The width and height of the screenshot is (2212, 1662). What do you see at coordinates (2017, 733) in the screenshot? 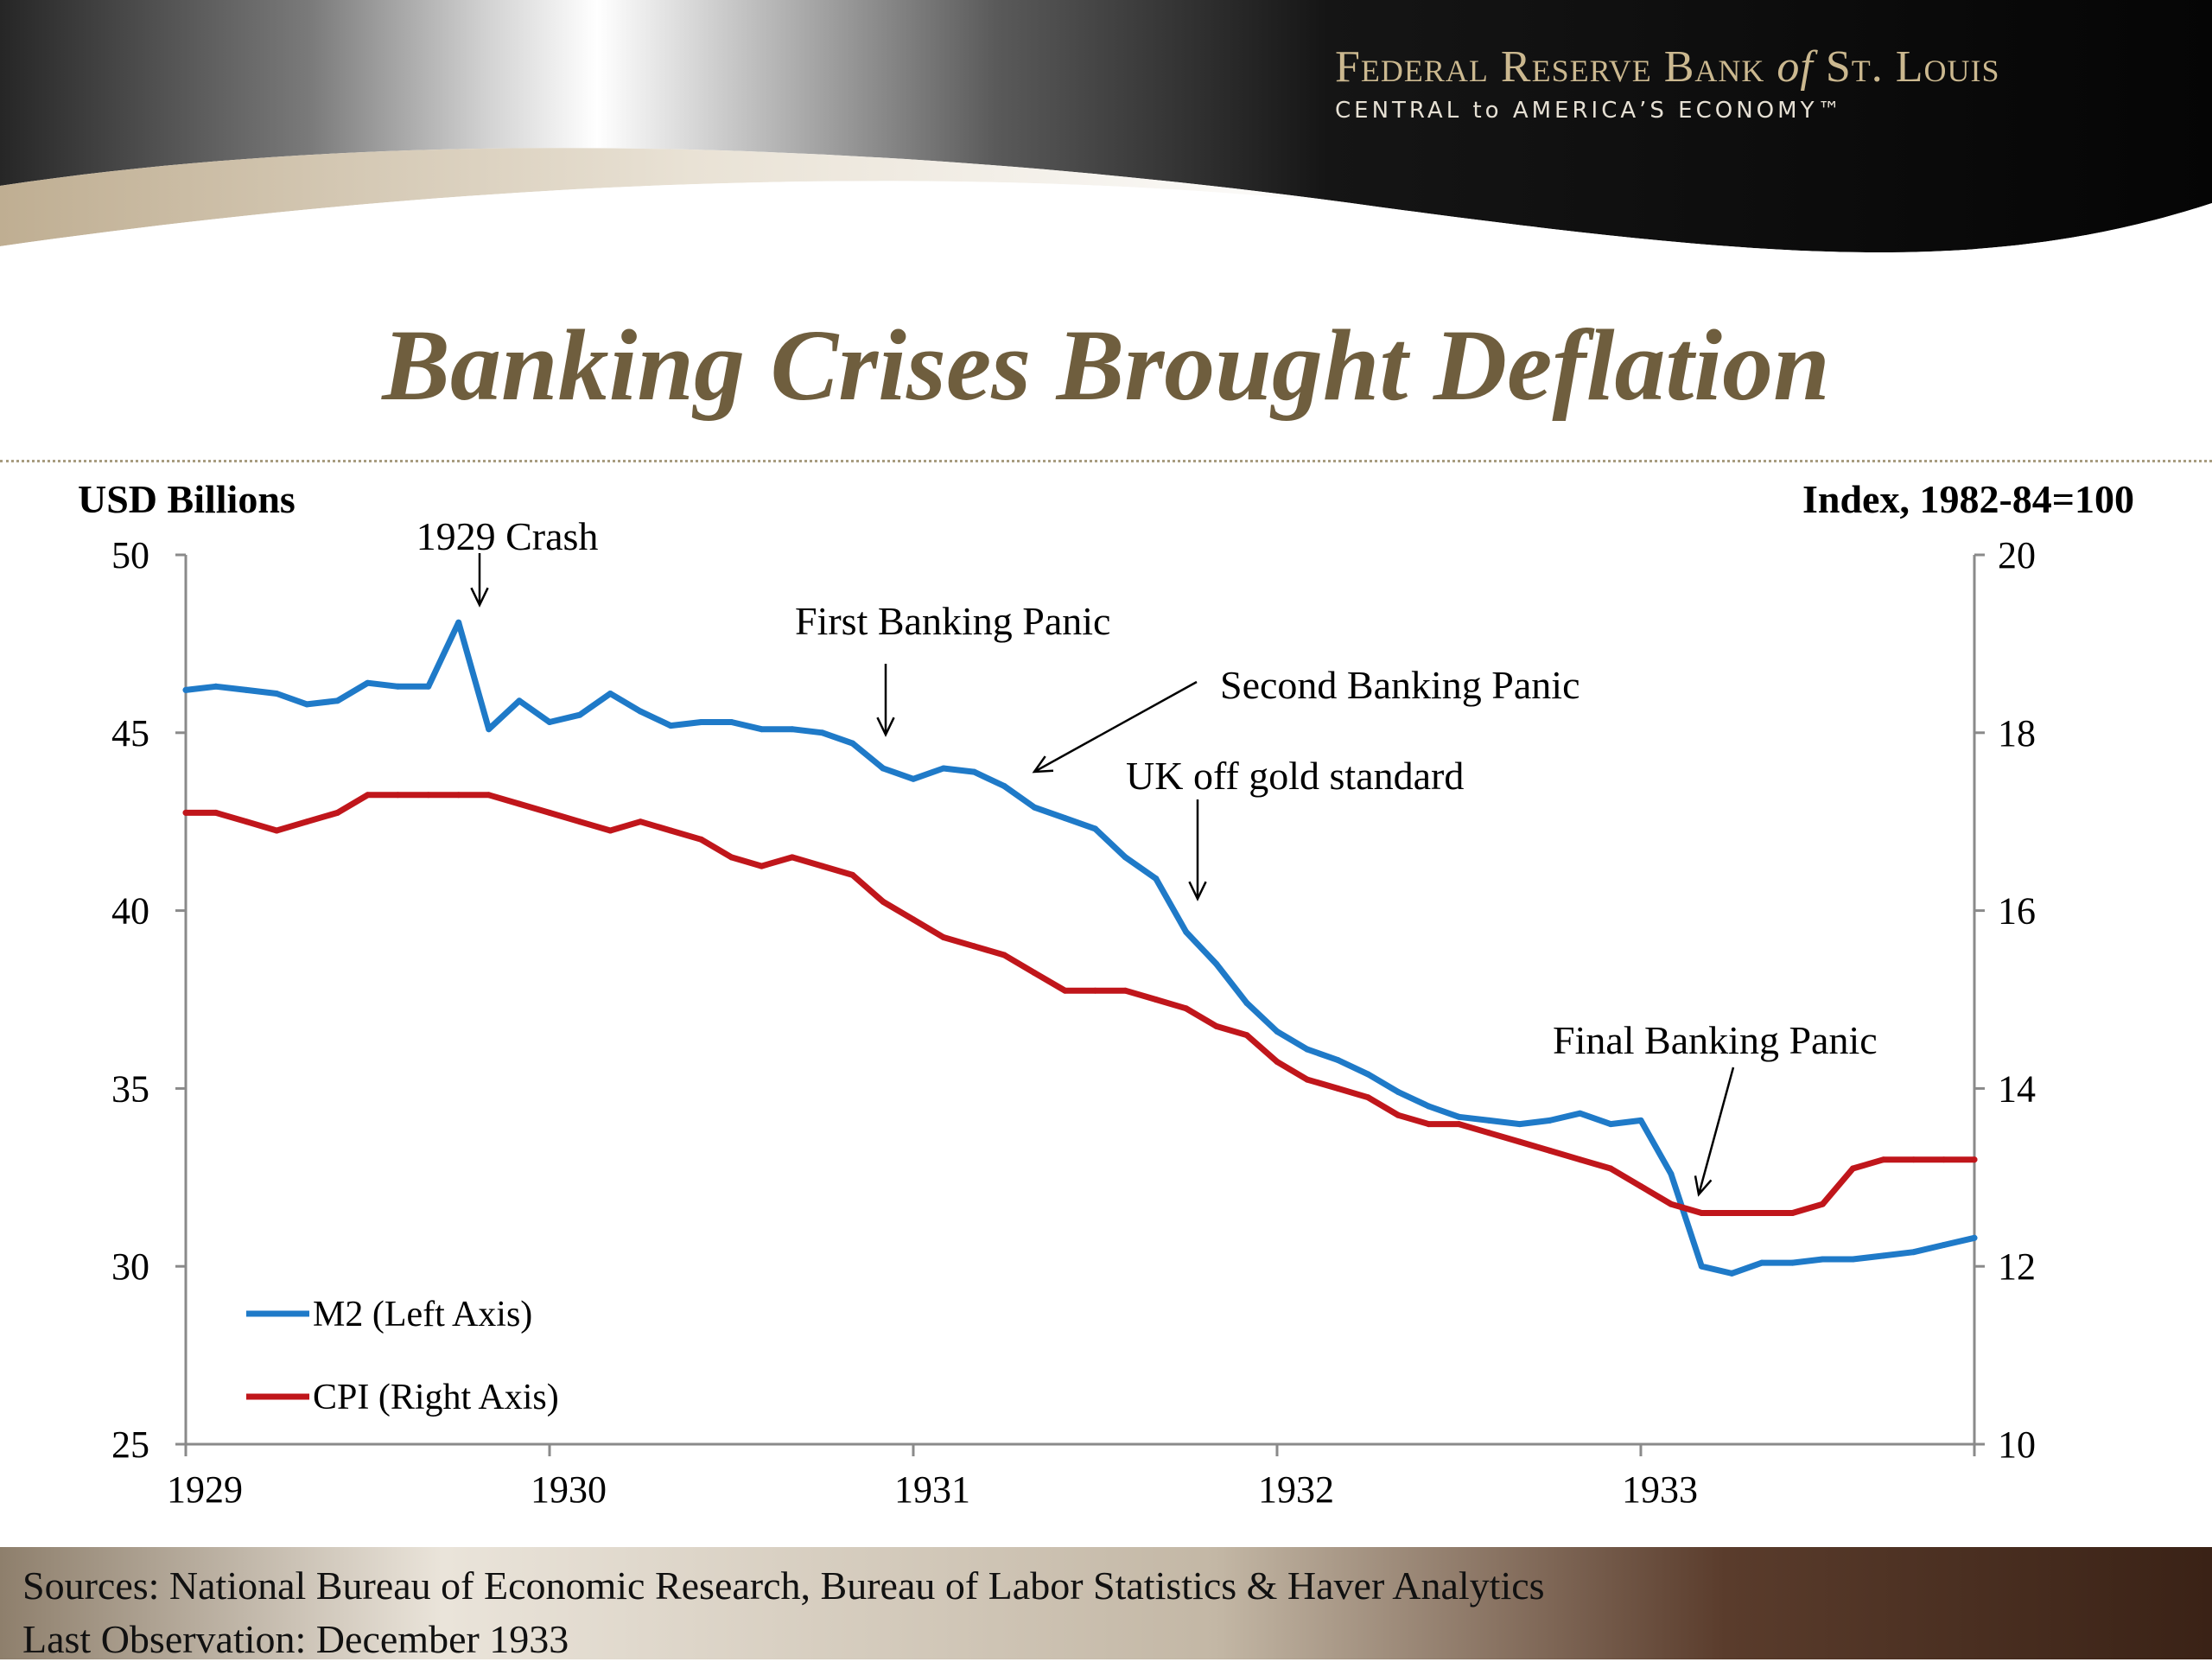
I see `right-tick-label: 18` at bounding box center [2017, 733].